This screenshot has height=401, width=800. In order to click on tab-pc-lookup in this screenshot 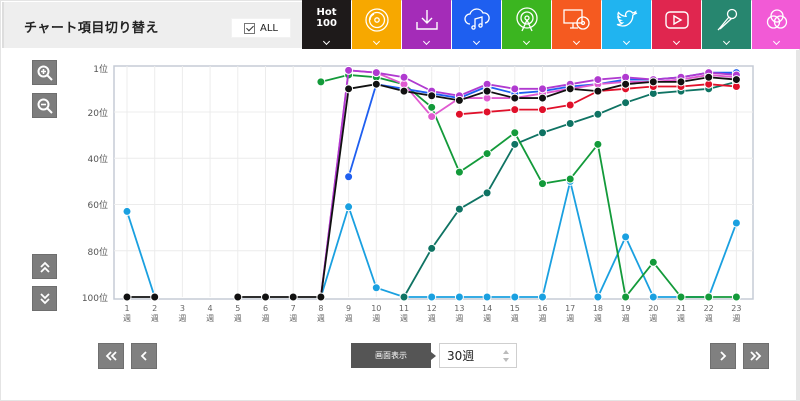, I will do `click(576, 24)`.